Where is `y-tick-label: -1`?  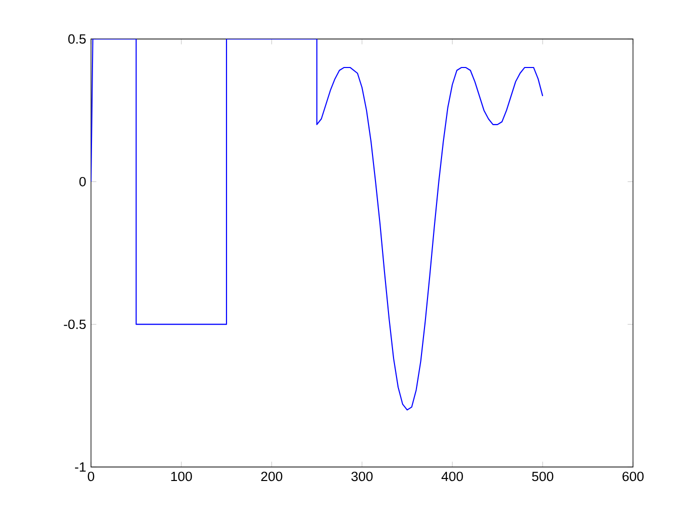 y-tick-label: -1 is located at coordinates (80, 467).